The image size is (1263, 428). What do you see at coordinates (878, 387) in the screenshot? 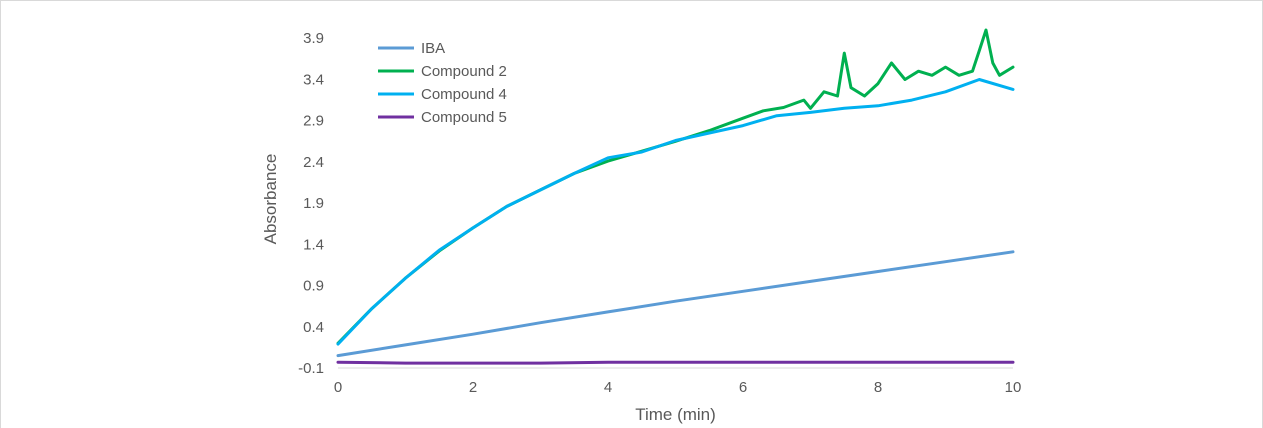
I see `x-tick-label: 8` at bounding box center [878, 387].